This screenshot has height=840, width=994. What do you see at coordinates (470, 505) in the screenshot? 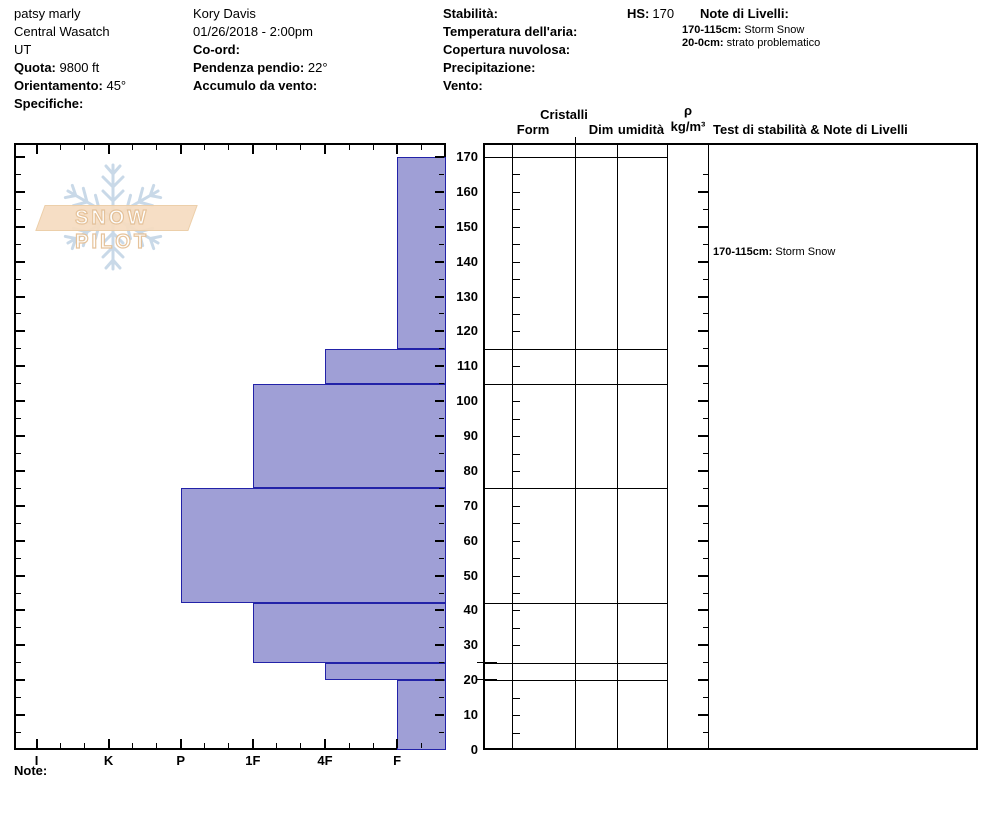
I see `depth-axis-label: 70` at bounding box center [470, 505].